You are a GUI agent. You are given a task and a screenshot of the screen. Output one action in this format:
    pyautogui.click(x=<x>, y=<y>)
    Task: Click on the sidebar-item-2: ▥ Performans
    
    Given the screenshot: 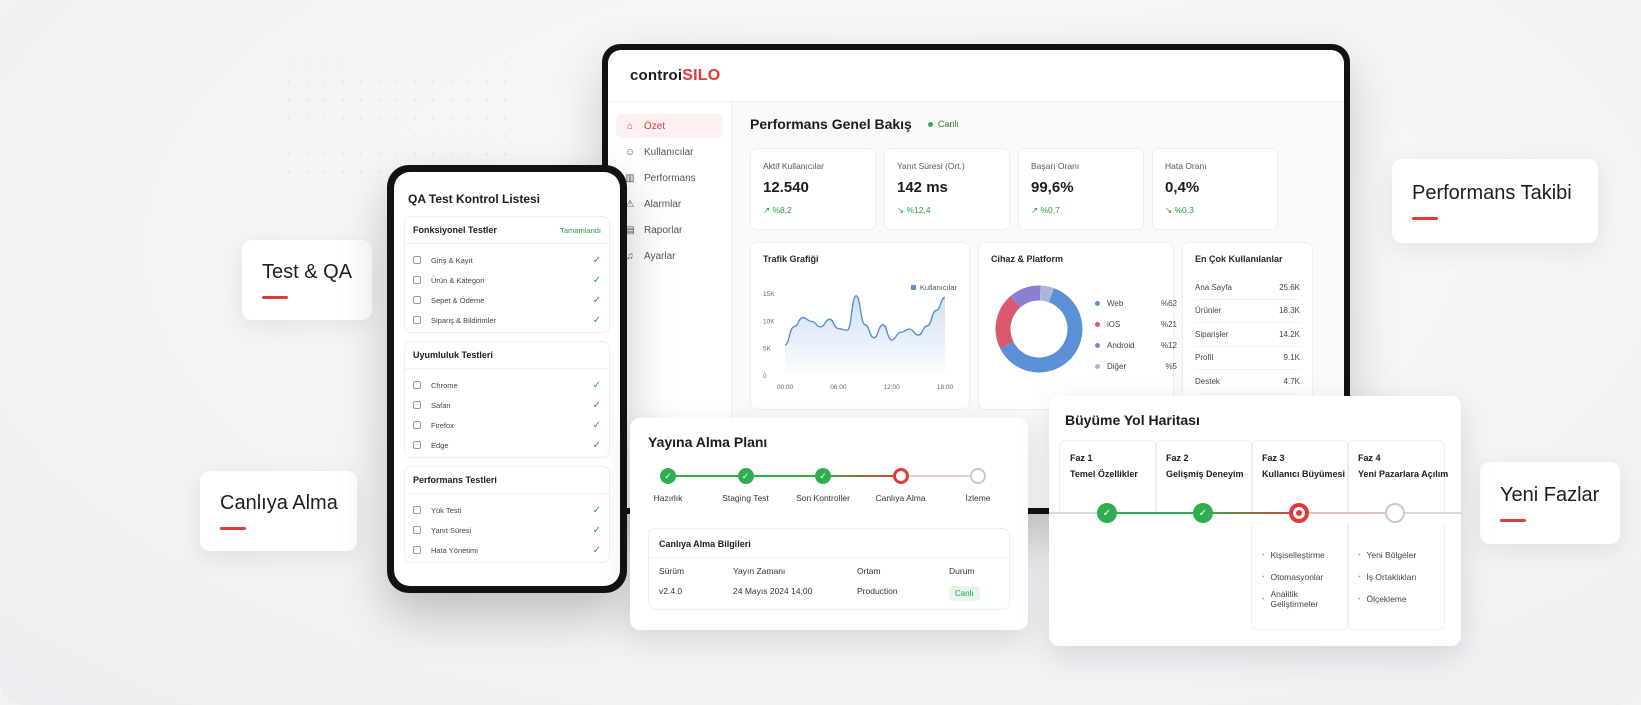 What is the action you would take?
    pyautogui.click(x=669, y=178)
    